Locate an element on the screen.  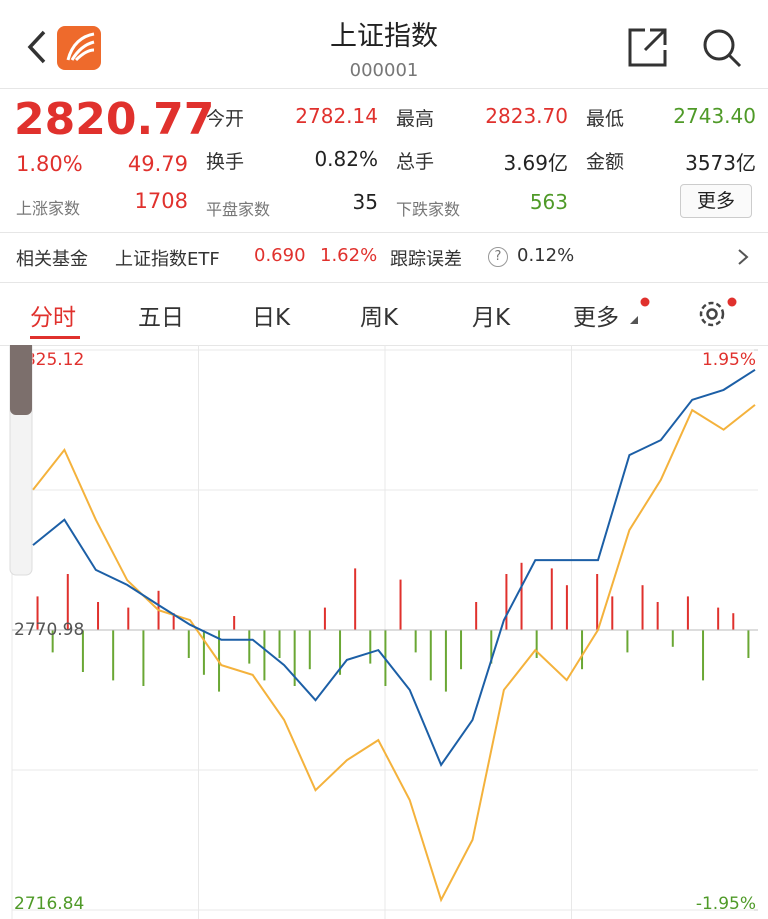
search-button is located at coordinates (722, 48).